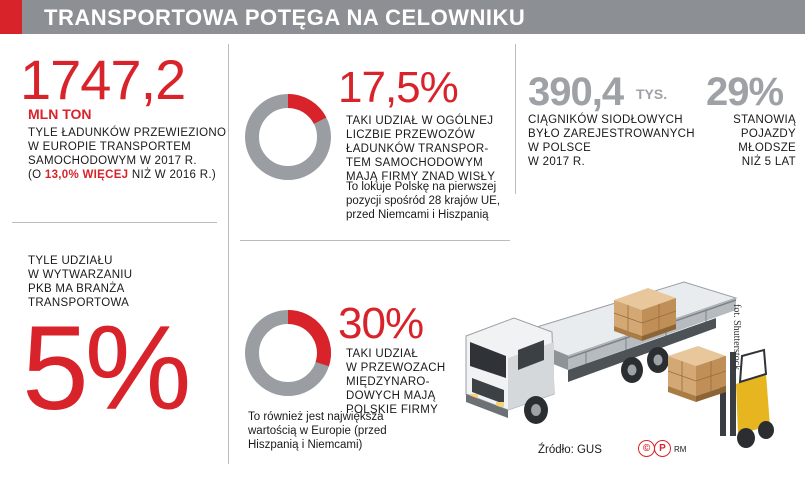 This screenshot has height=482, width=805. What do you see at coordinates (317, 431) in the screenshot?
I see `international-note-line: wartością w Europie (przed` at bounding box center [317, 431].